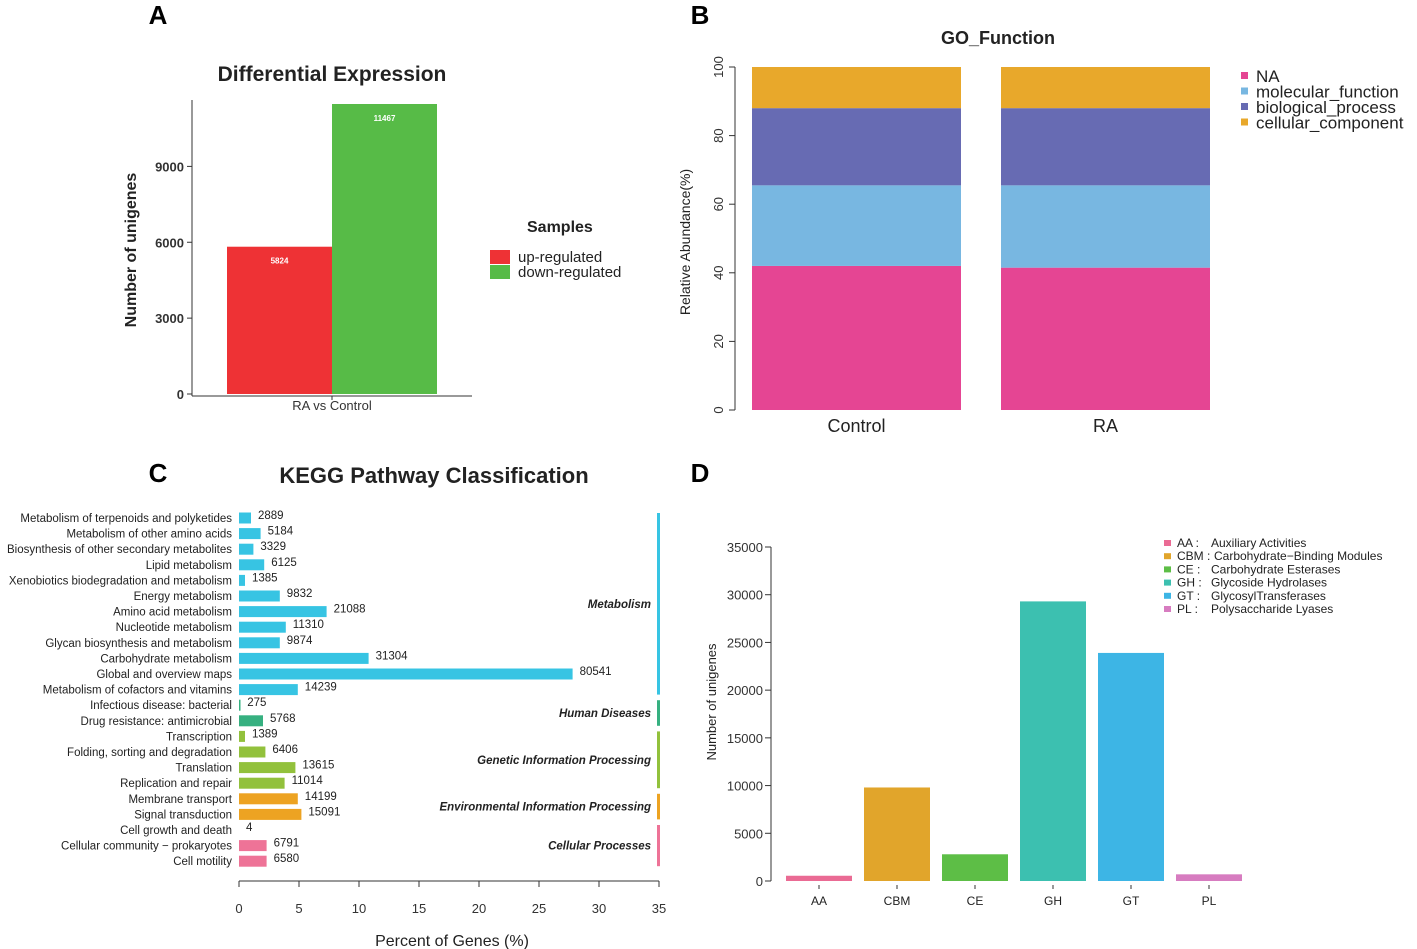 The width and height of the screenshot is (1417, 949). What do you see at coordinates (300, 641) in the screenshot?
I see `bar-count-label: 9874` at bounding box center [300, 641].